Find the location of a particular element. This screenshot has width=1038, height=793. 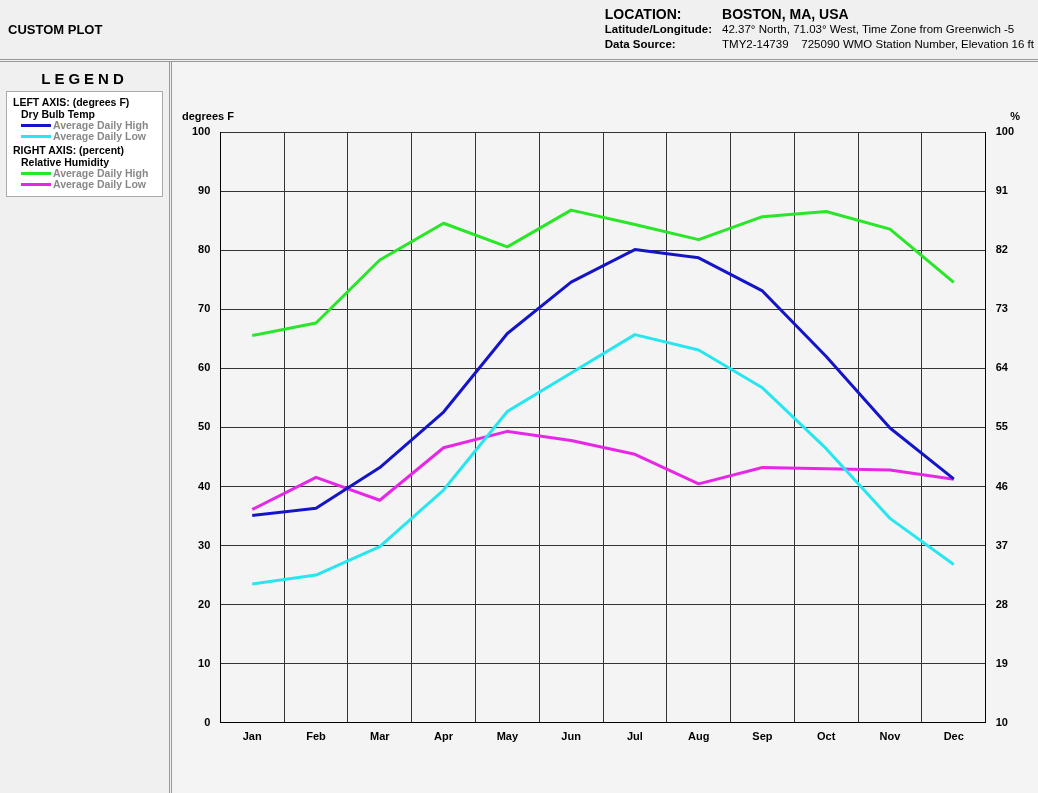

y-tick-label: 30 is located at coordinates (204, 544).